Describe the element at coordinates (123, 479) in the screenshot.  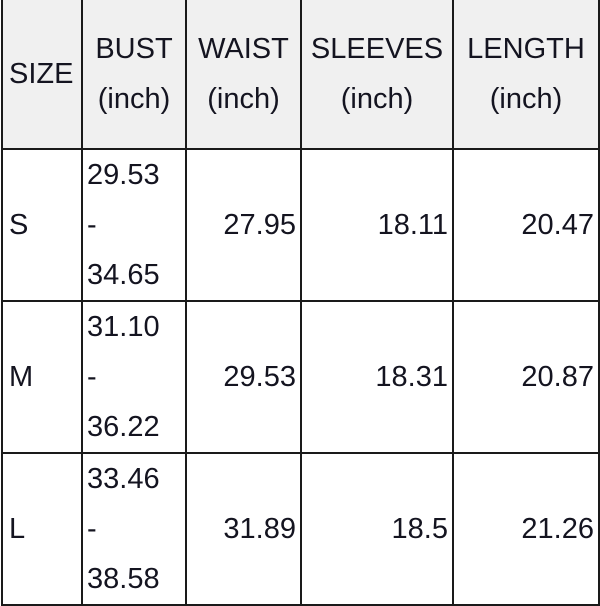
I see `bust-min: 33.46` at that location.